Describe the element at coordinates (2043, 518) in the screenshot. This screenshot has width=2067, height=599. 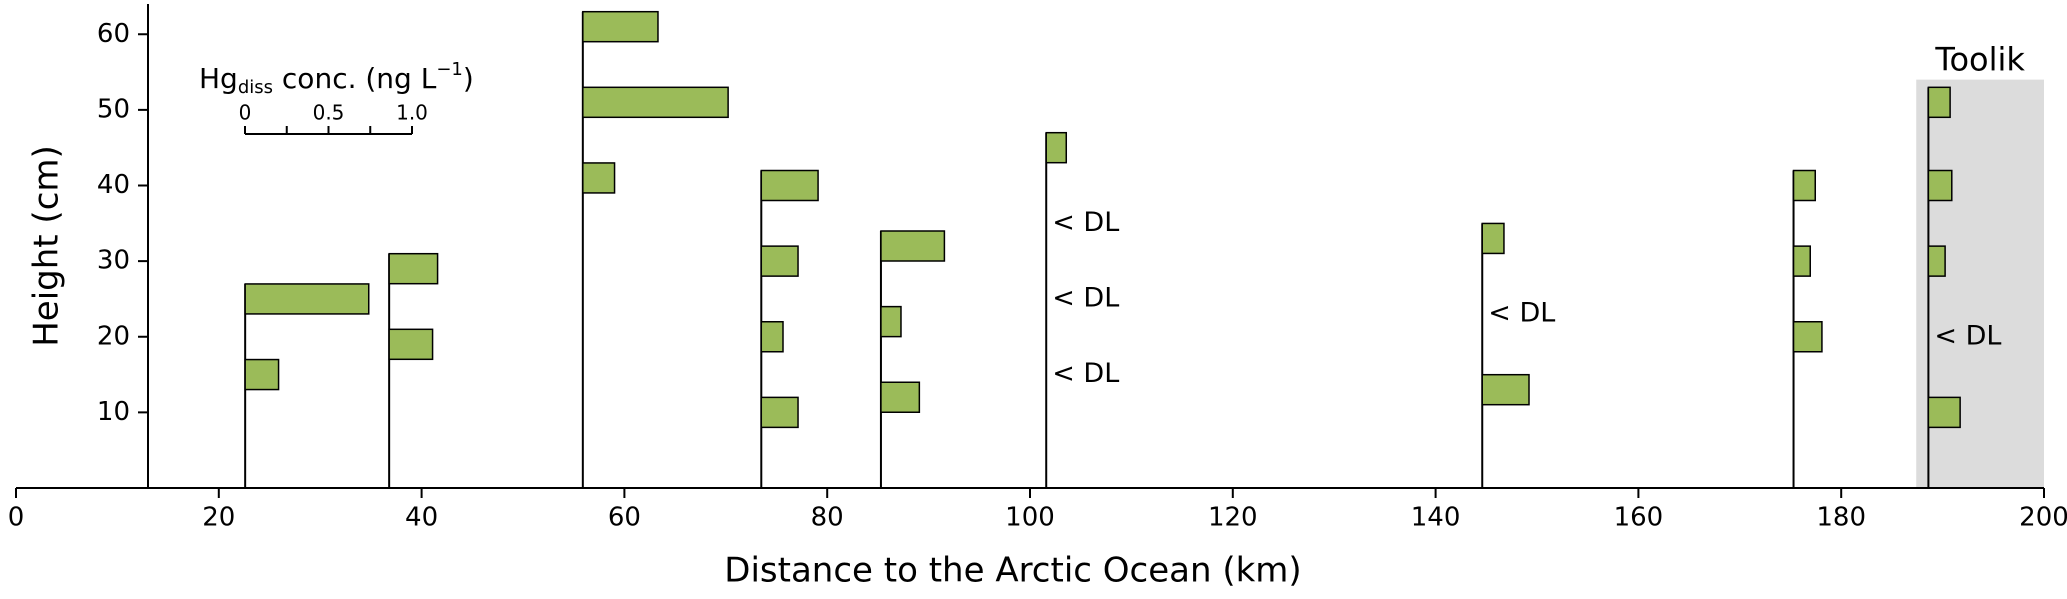
I see `x-tick-label: 200` at that location.